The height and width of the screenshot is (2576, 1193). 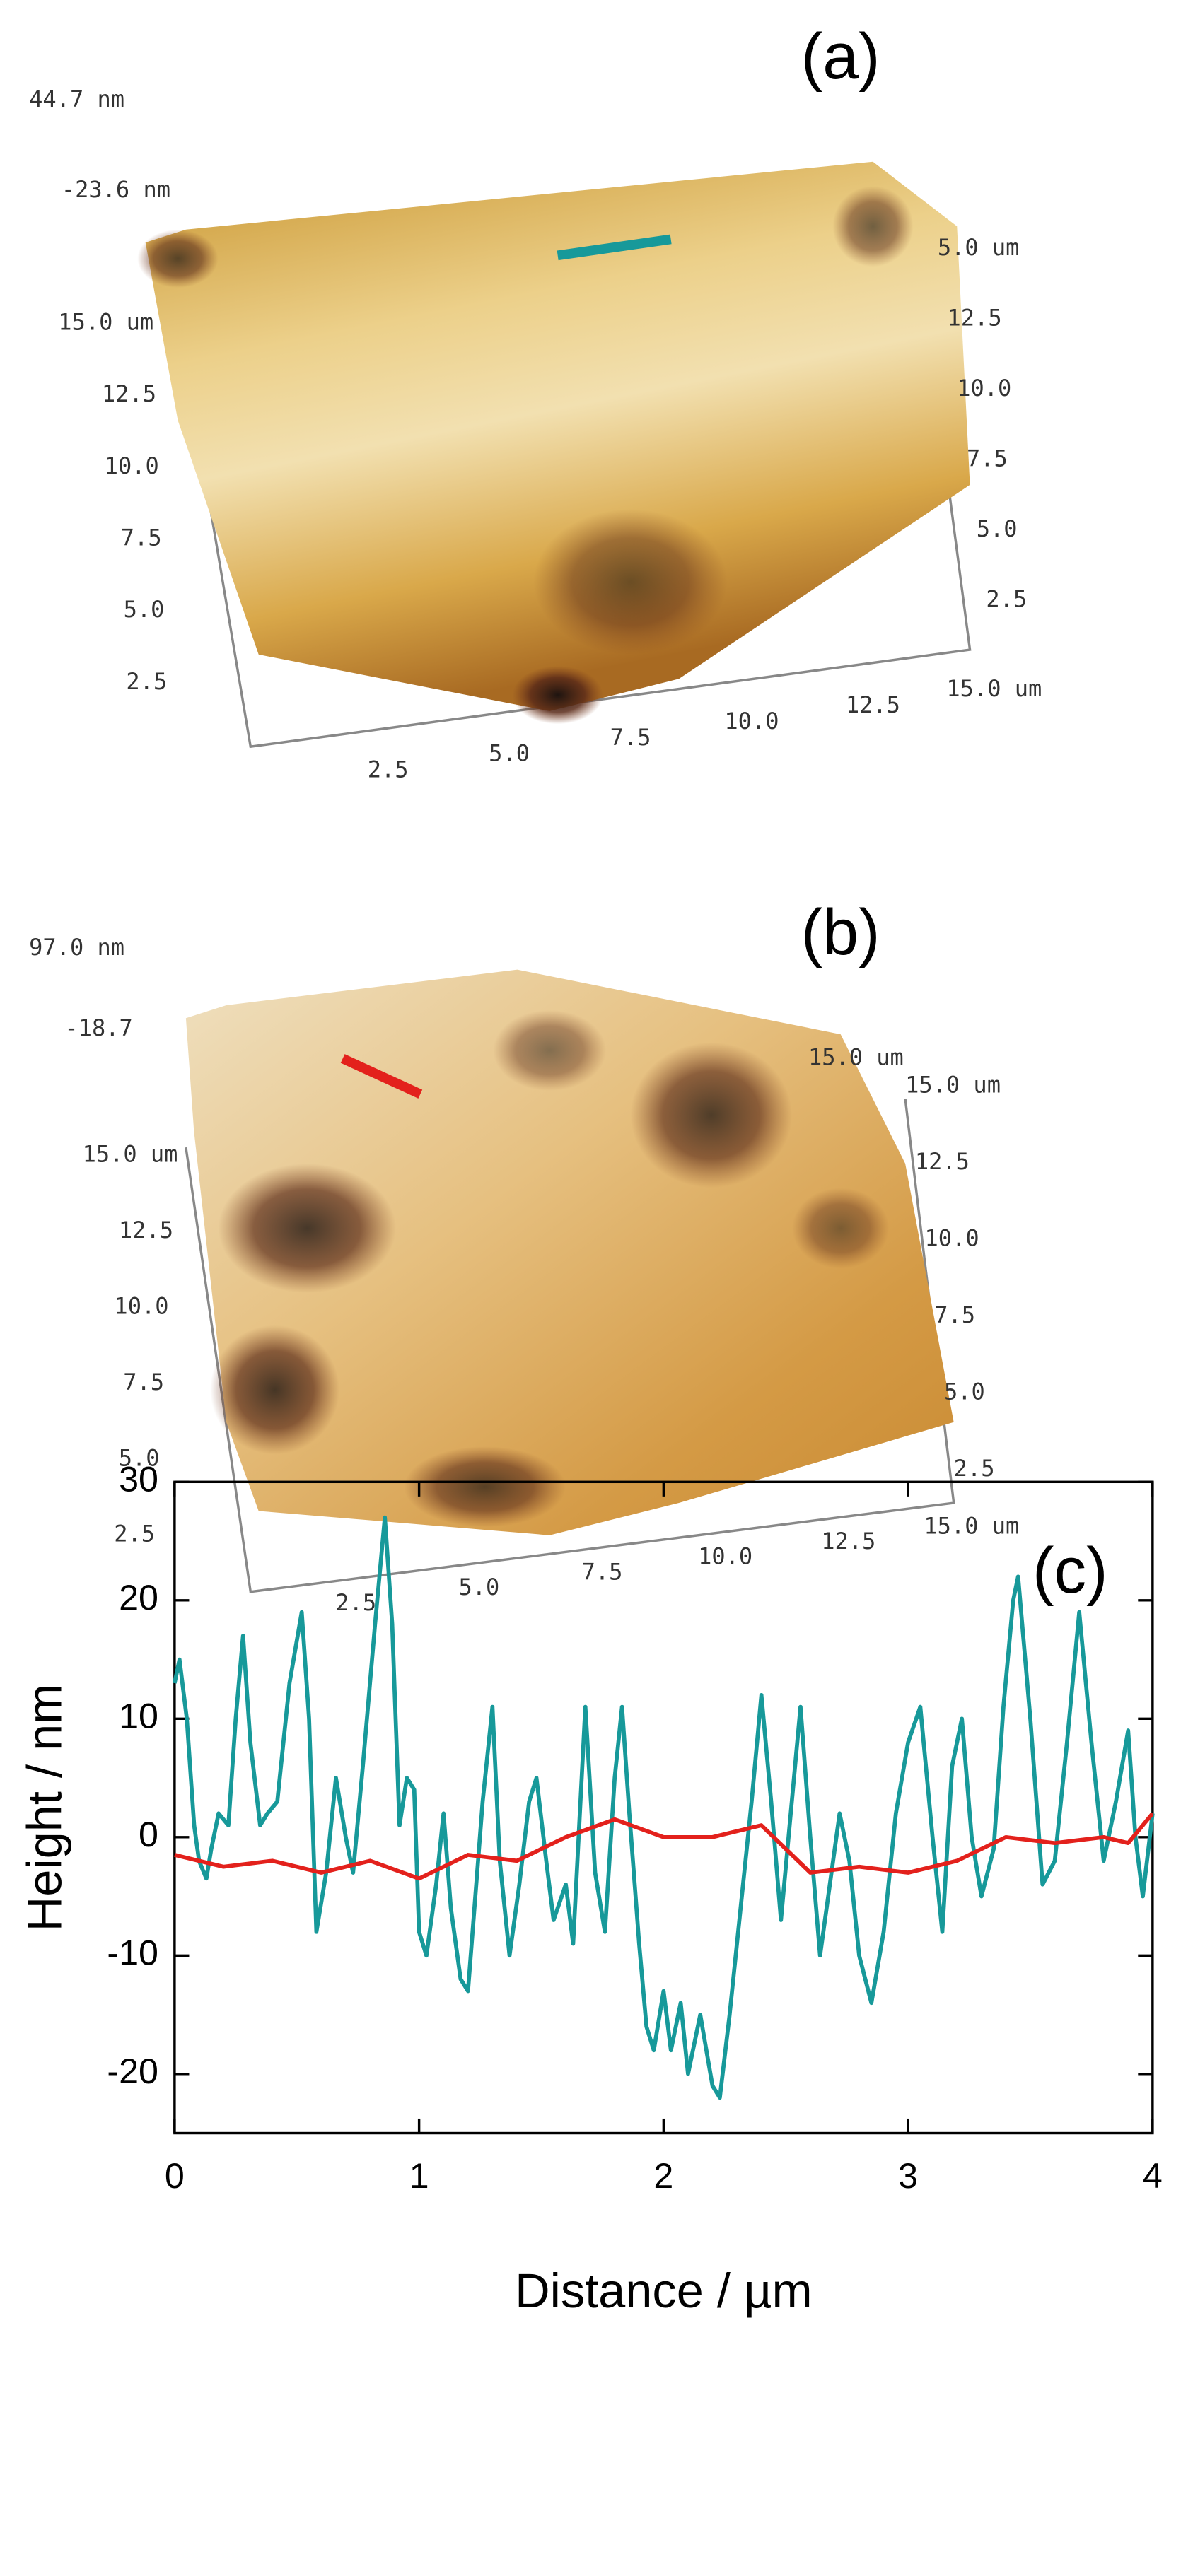 What do you see at coordinates (663, 2175) in the screenshot?
I see `x-tick-label: 2` at bounding box center [663, 2175].